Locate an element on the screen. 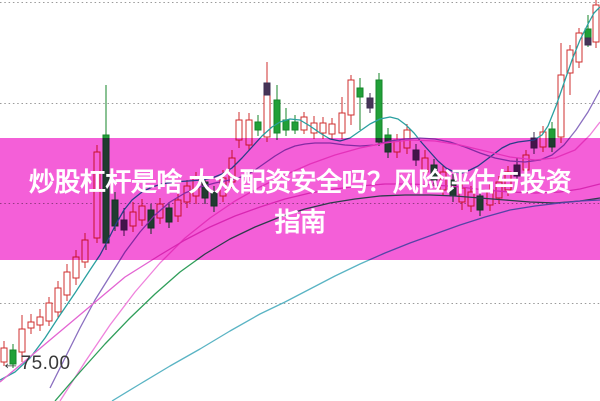  headline-line2: 指南 is located at coordinates (300, 222).